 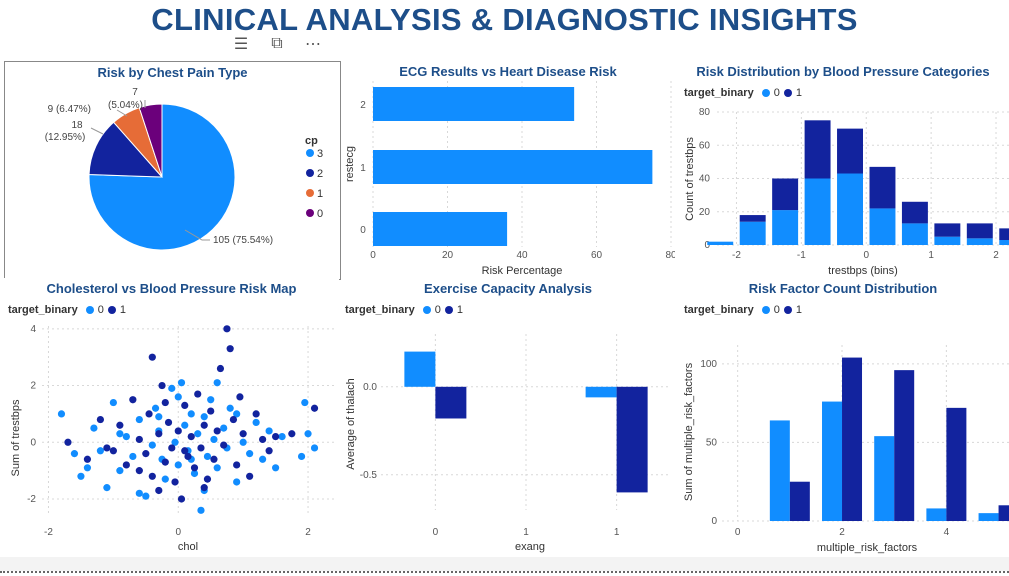 I want to click on data-label: 9 (6.47%), so click(x=69, y=109).